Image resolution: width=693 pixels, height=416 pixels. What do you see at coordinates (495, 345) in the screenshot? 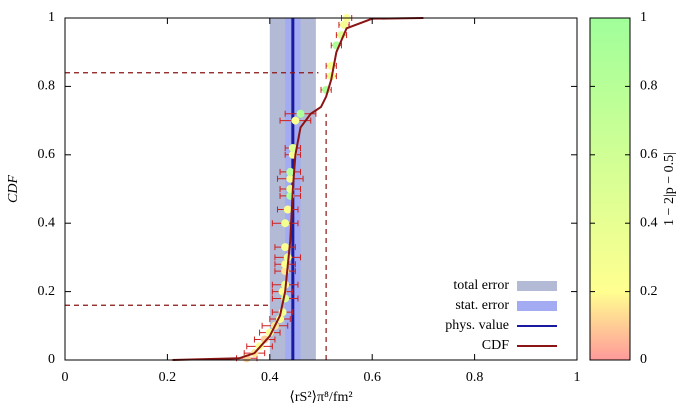
I see `legend-label: CDF` at bounding box center [495, 345].